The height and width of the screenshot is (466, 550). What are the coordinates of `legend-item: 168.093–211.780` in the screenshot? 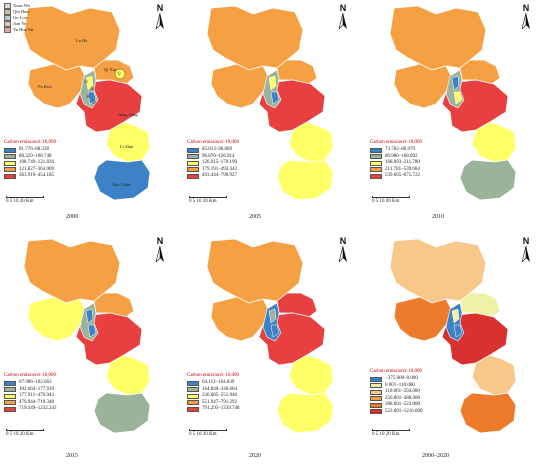 It's located at (396, 163).